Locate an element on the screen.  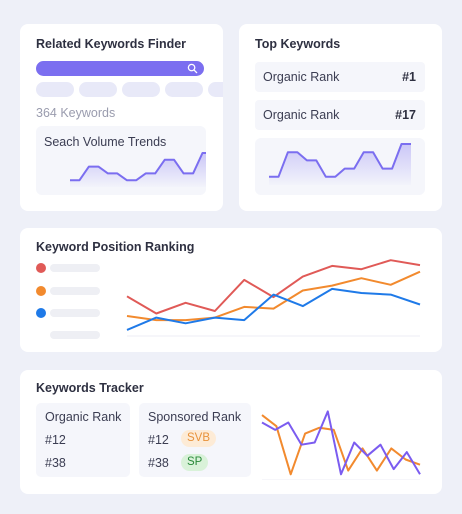
organic-rank-box: Organic Rank #12 #38 is located at coordinates (83, 440).